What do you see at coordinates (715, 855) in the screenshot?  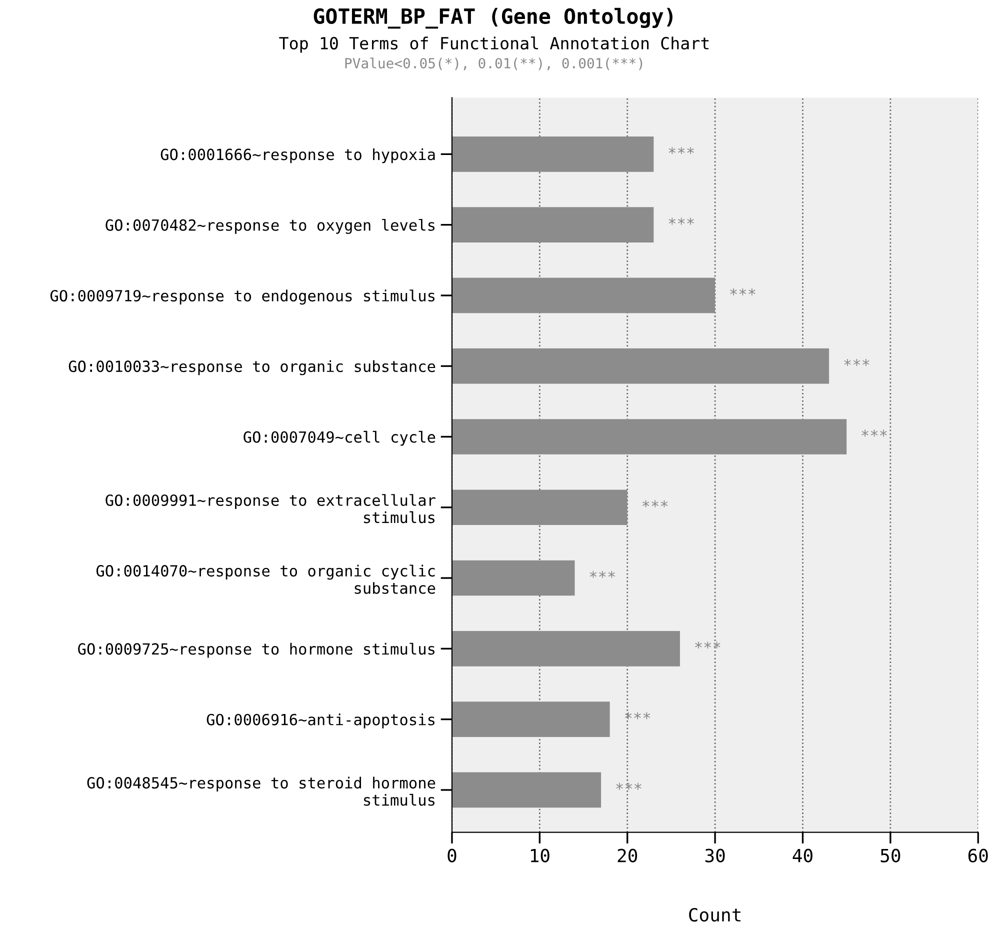 I see `x-tick-label: 30` at bounding box center [715, 855].